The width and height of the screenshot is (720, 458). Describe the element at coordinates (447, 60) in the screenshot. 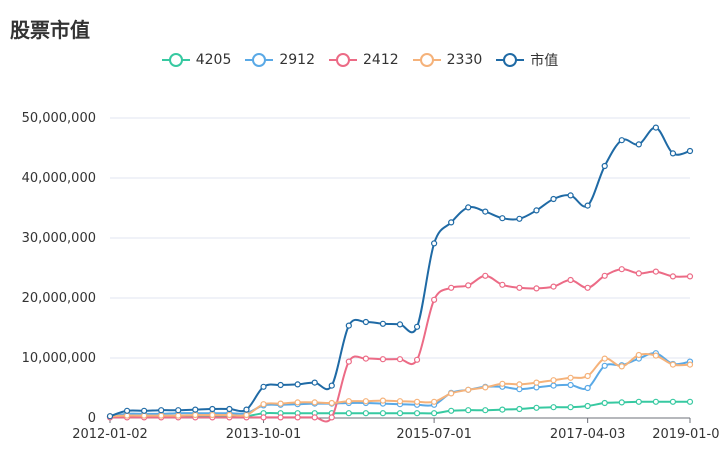

I see `legend-item-2330: 2330` at that location.